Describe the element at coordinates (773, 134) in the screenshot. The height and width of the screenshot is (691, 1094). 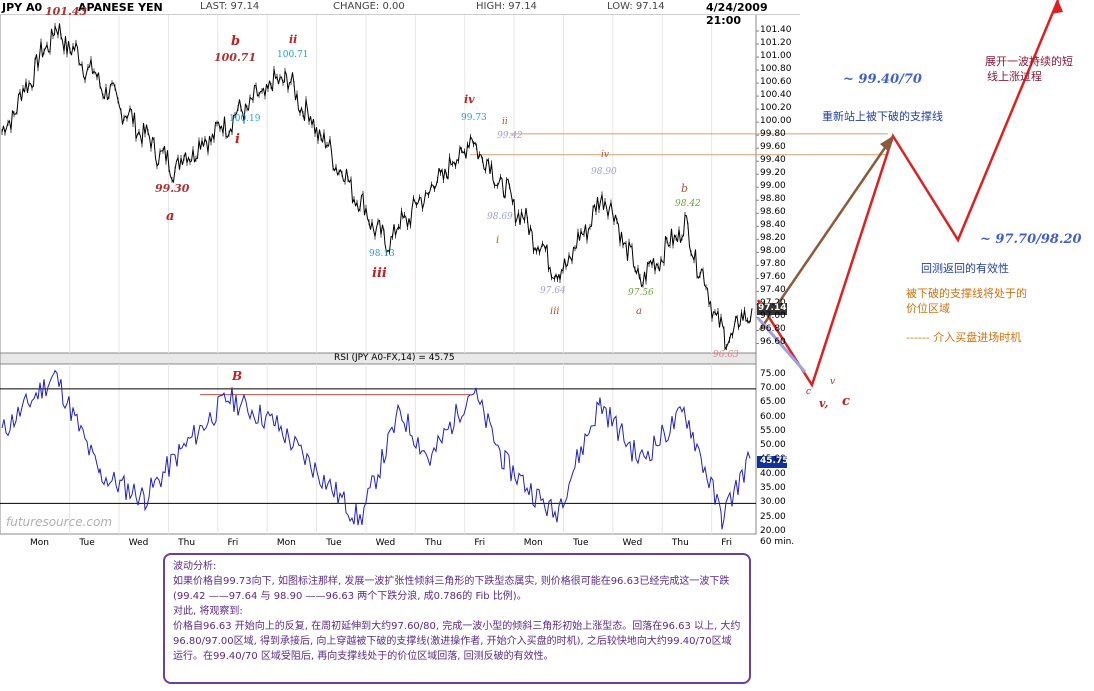
I see `price-tick-label: 99.80` at that location.